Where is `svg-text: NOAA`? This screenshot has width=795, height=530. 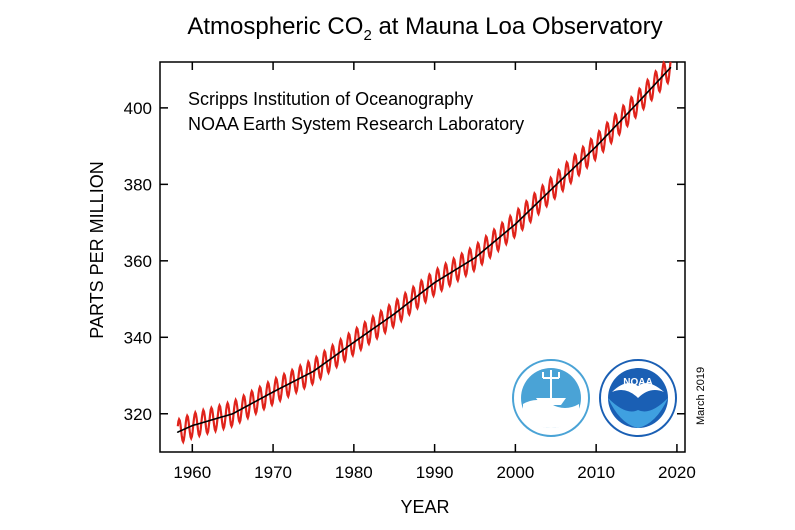 svg-text: NOAA is located at coordinates (637, 382).